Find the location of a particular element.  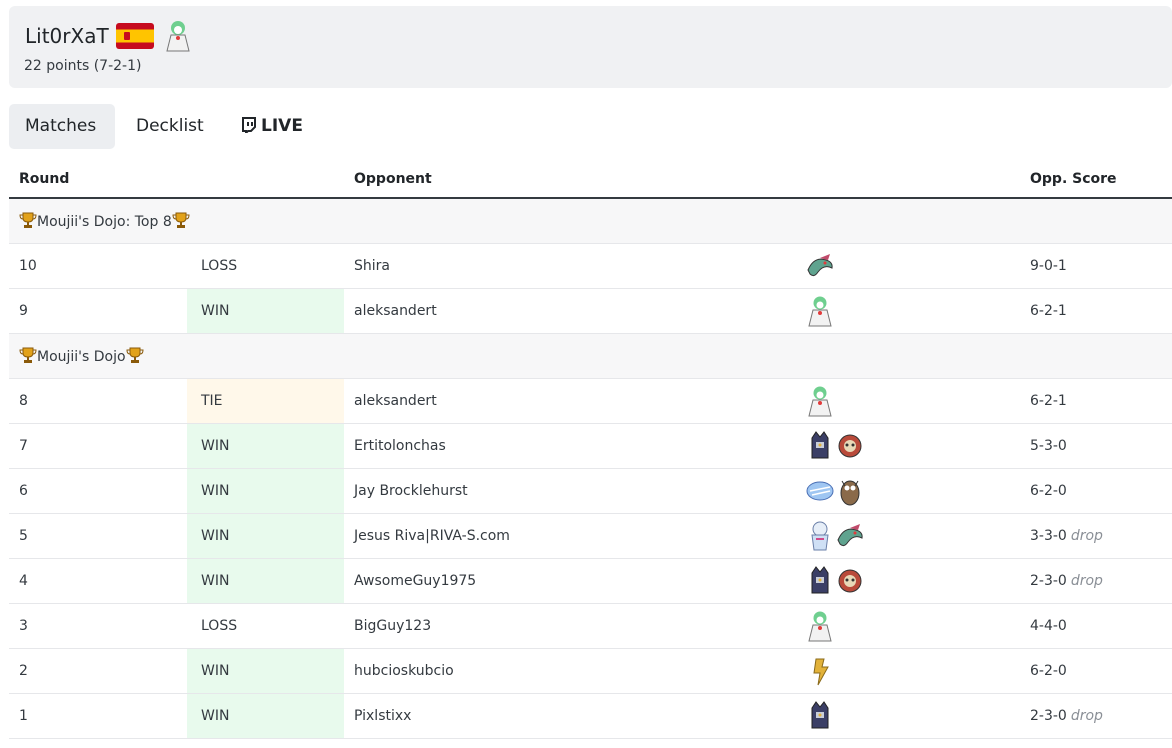

score-header: Opp. Score is located at coordinates (1096, 179).